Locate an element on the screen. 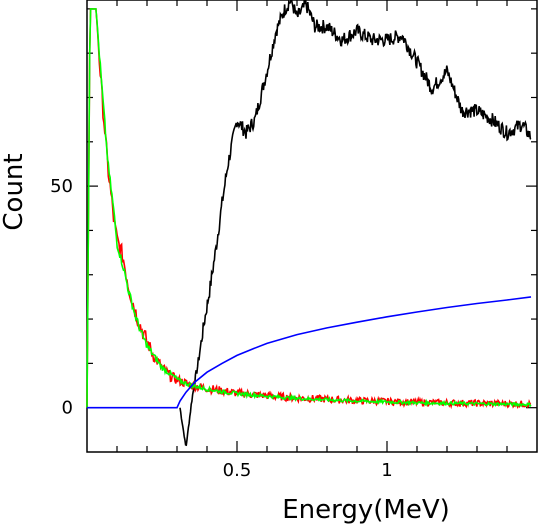 The height and width of the screenshot is (526, 538). y-tick-label: 50 is located at coordinates (61, 186).